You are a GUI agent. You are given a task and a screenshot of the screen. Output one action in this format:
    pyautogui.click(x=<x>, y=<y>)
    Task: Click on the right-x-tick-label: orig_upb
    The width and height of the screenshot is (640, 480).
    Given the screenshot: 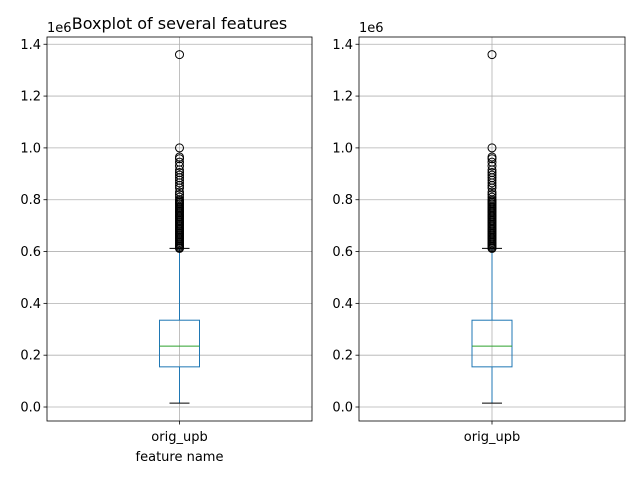 What is the action you would take?
    pyautogui.click(x=492, y=437)
    